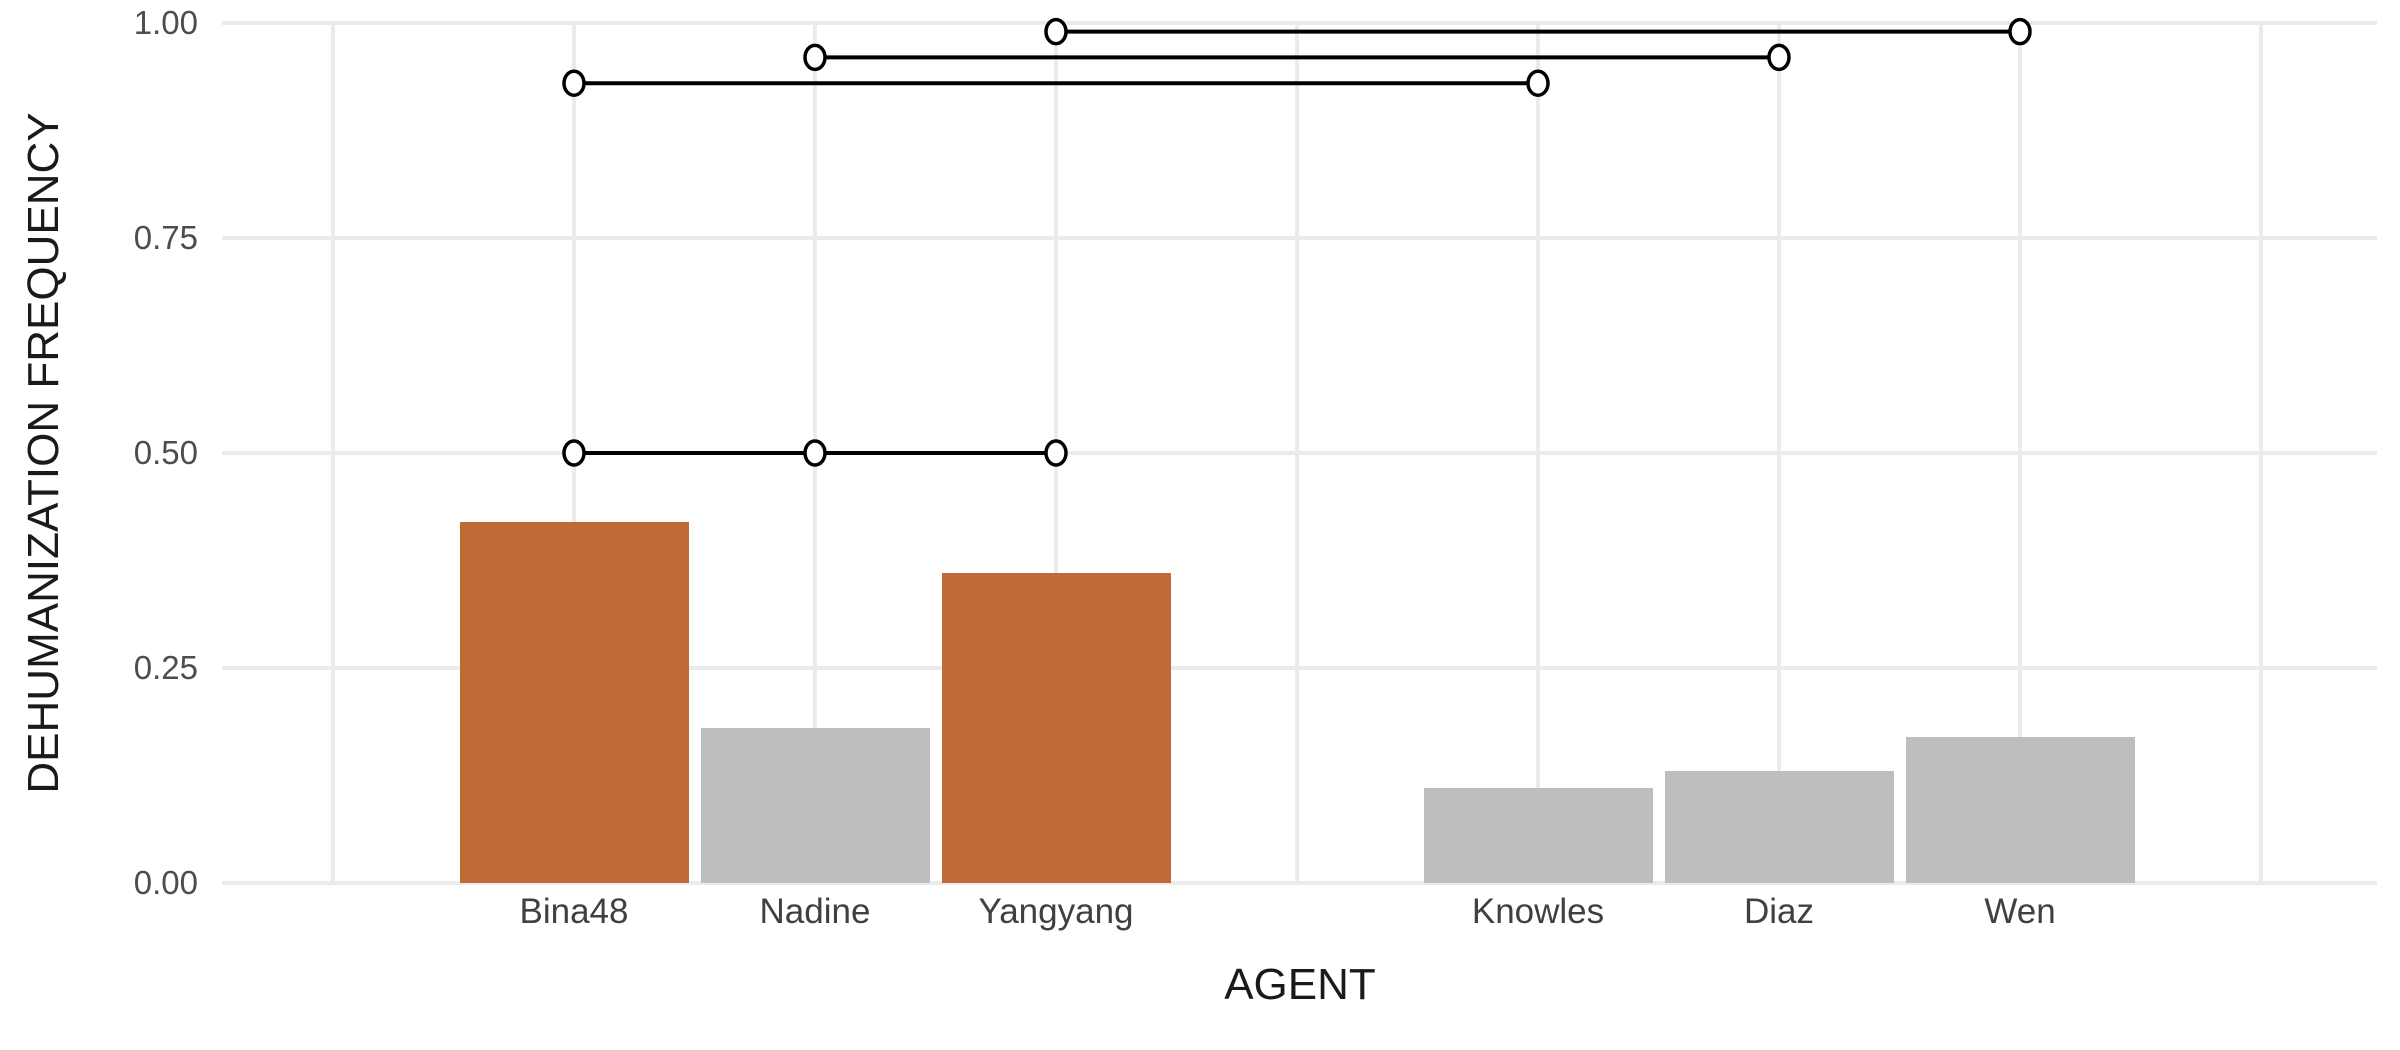 This screenshot has height=1050, width=2400. I want to click on y-tick-label-0.75: 0.75, so click(165, 237).